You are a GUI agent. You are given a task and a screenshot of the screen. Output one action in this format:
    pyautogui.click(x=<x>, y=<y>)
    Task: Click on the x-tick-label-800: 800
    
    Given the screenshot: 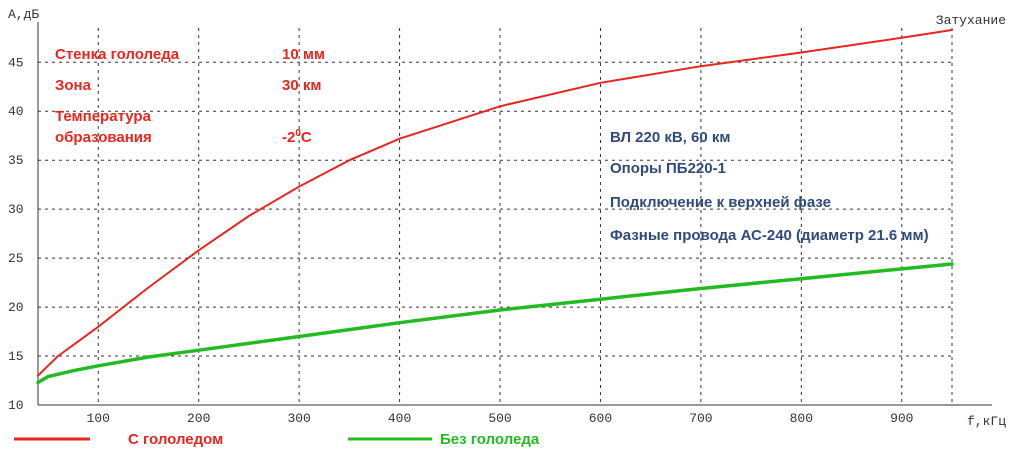 What is the action you would take?
    pyautogui.click(x=801, y=418)
    